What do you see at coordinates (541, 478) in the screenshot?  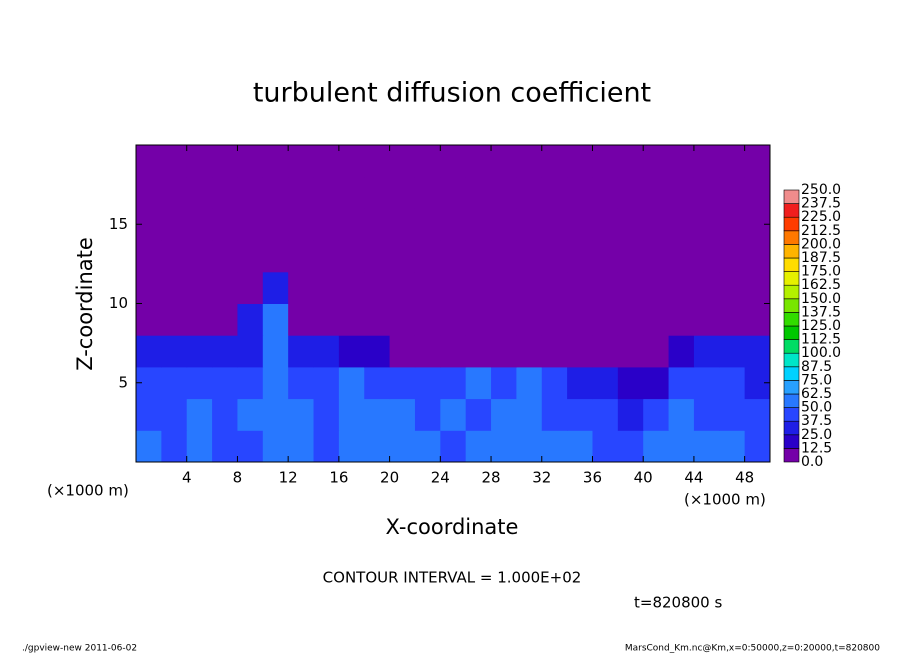 I see `x-tick-label: 32` at bounding box center [541, 478].